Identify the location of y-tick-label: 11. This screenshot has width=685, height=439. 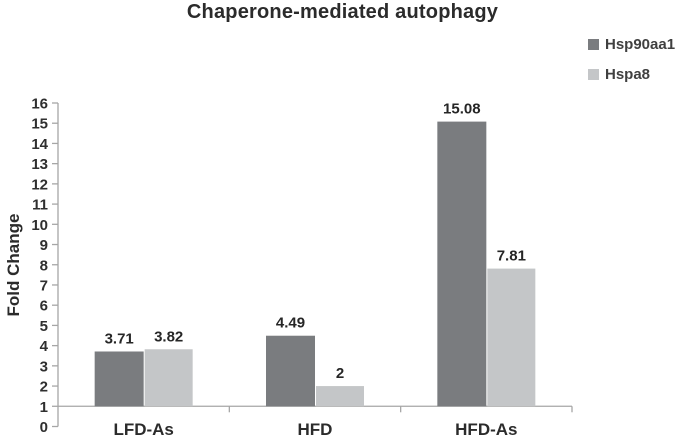
(40, 205).